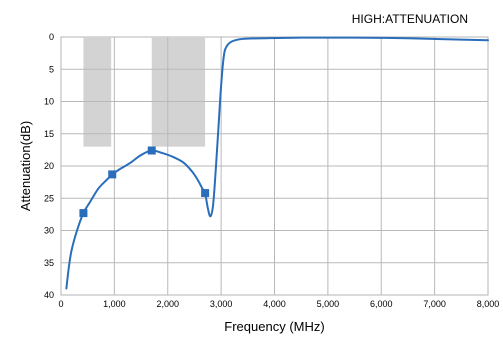 The width and height of the screenshot is (503, 338). Describe the element at coordinates (144, 92) in the screenshot. I see `attenuation-bands` at that location.